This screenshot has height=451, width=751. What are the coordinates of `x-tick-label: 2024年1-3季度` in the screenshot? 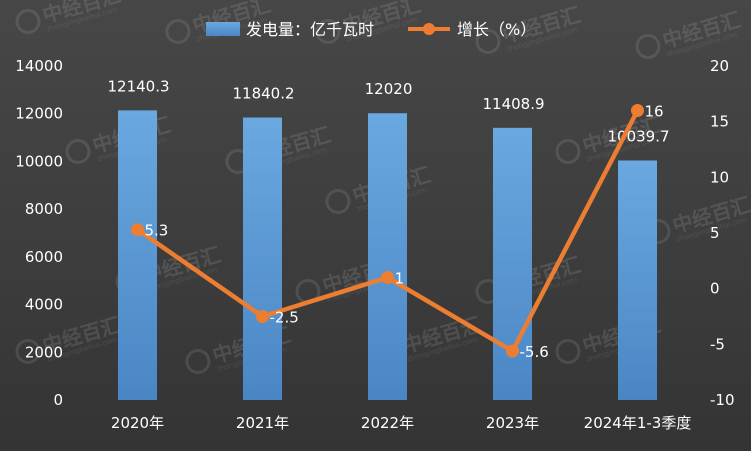 It's located at (638, 423).